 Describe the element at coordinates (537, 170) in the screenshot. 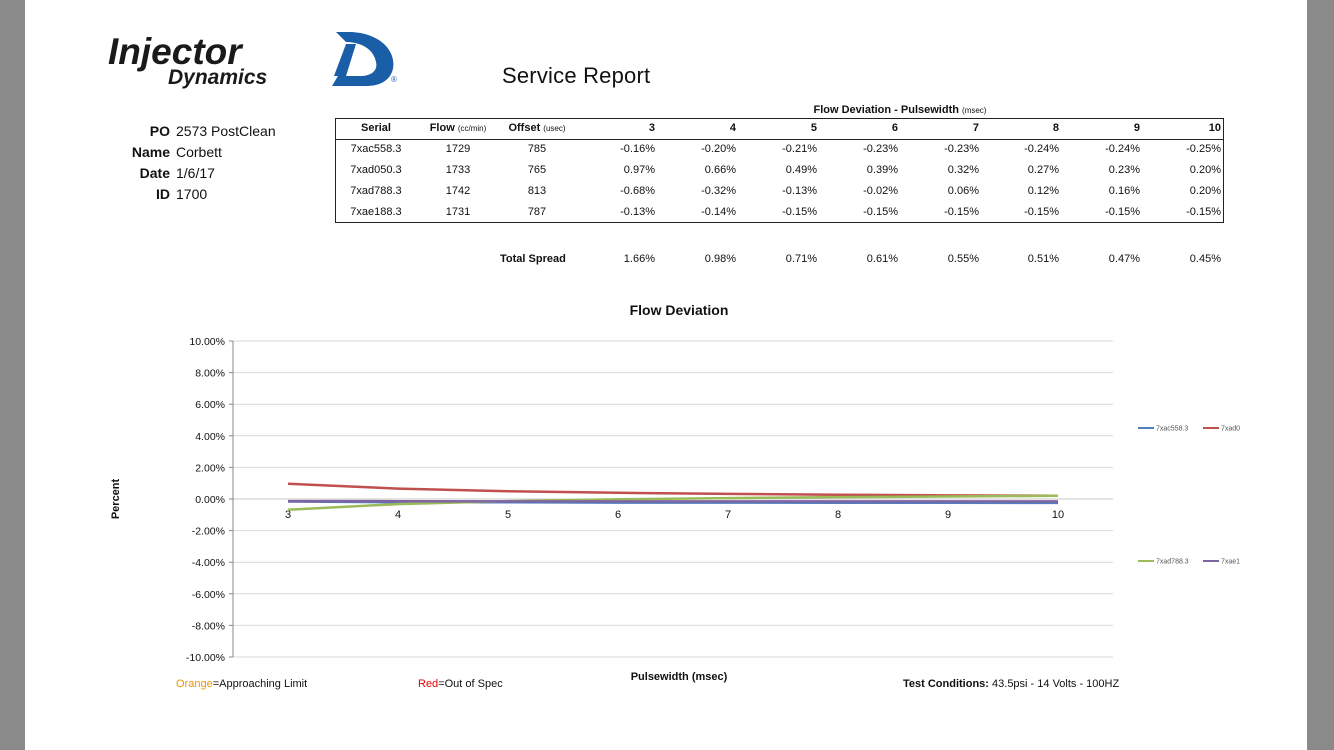

I see `cell-offset: 765` at that location.